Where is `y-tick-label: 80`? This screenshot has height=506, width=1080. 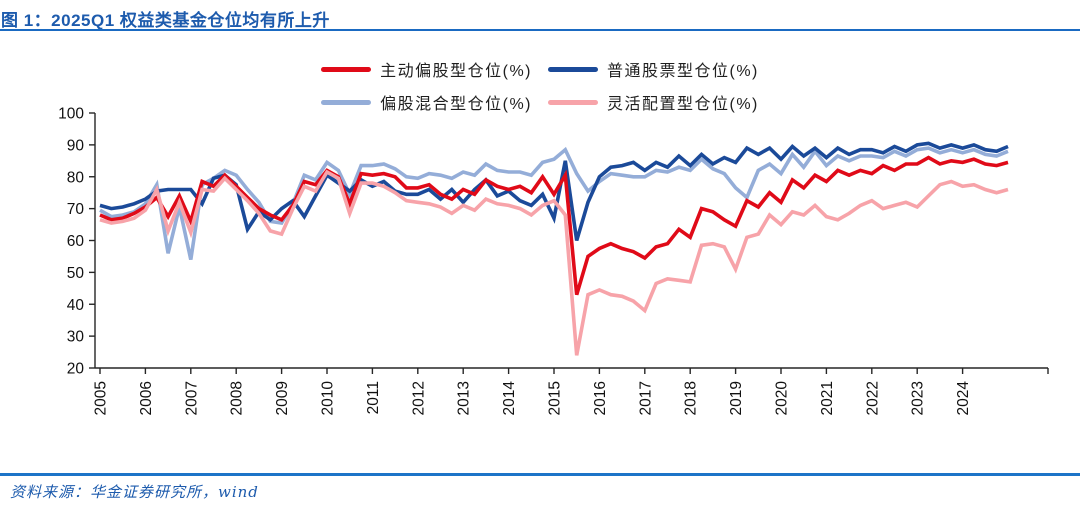 y-tick-label: 80 is located at coordinates (76, 177).